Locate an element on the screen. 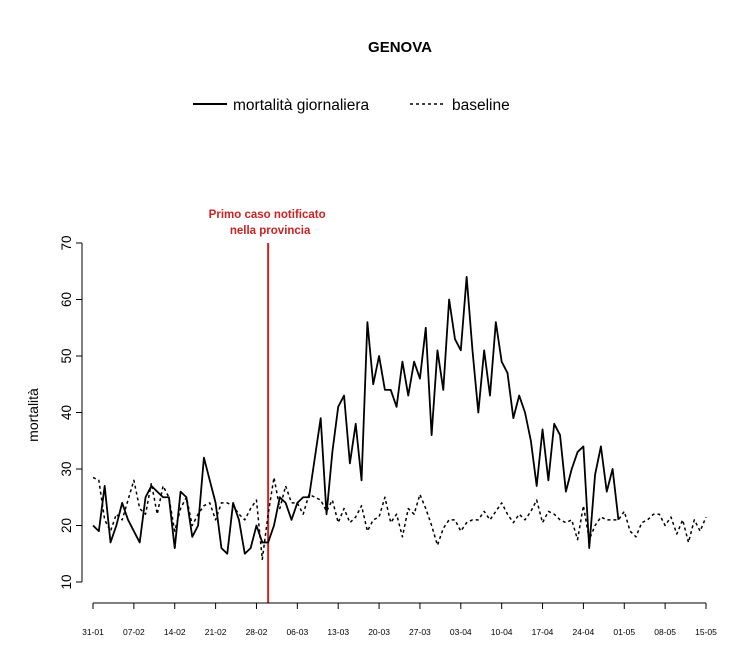 The height and width of the screenshot is (658, 750). x-tick-label: 01-05 is located at coordinates (624, 632).